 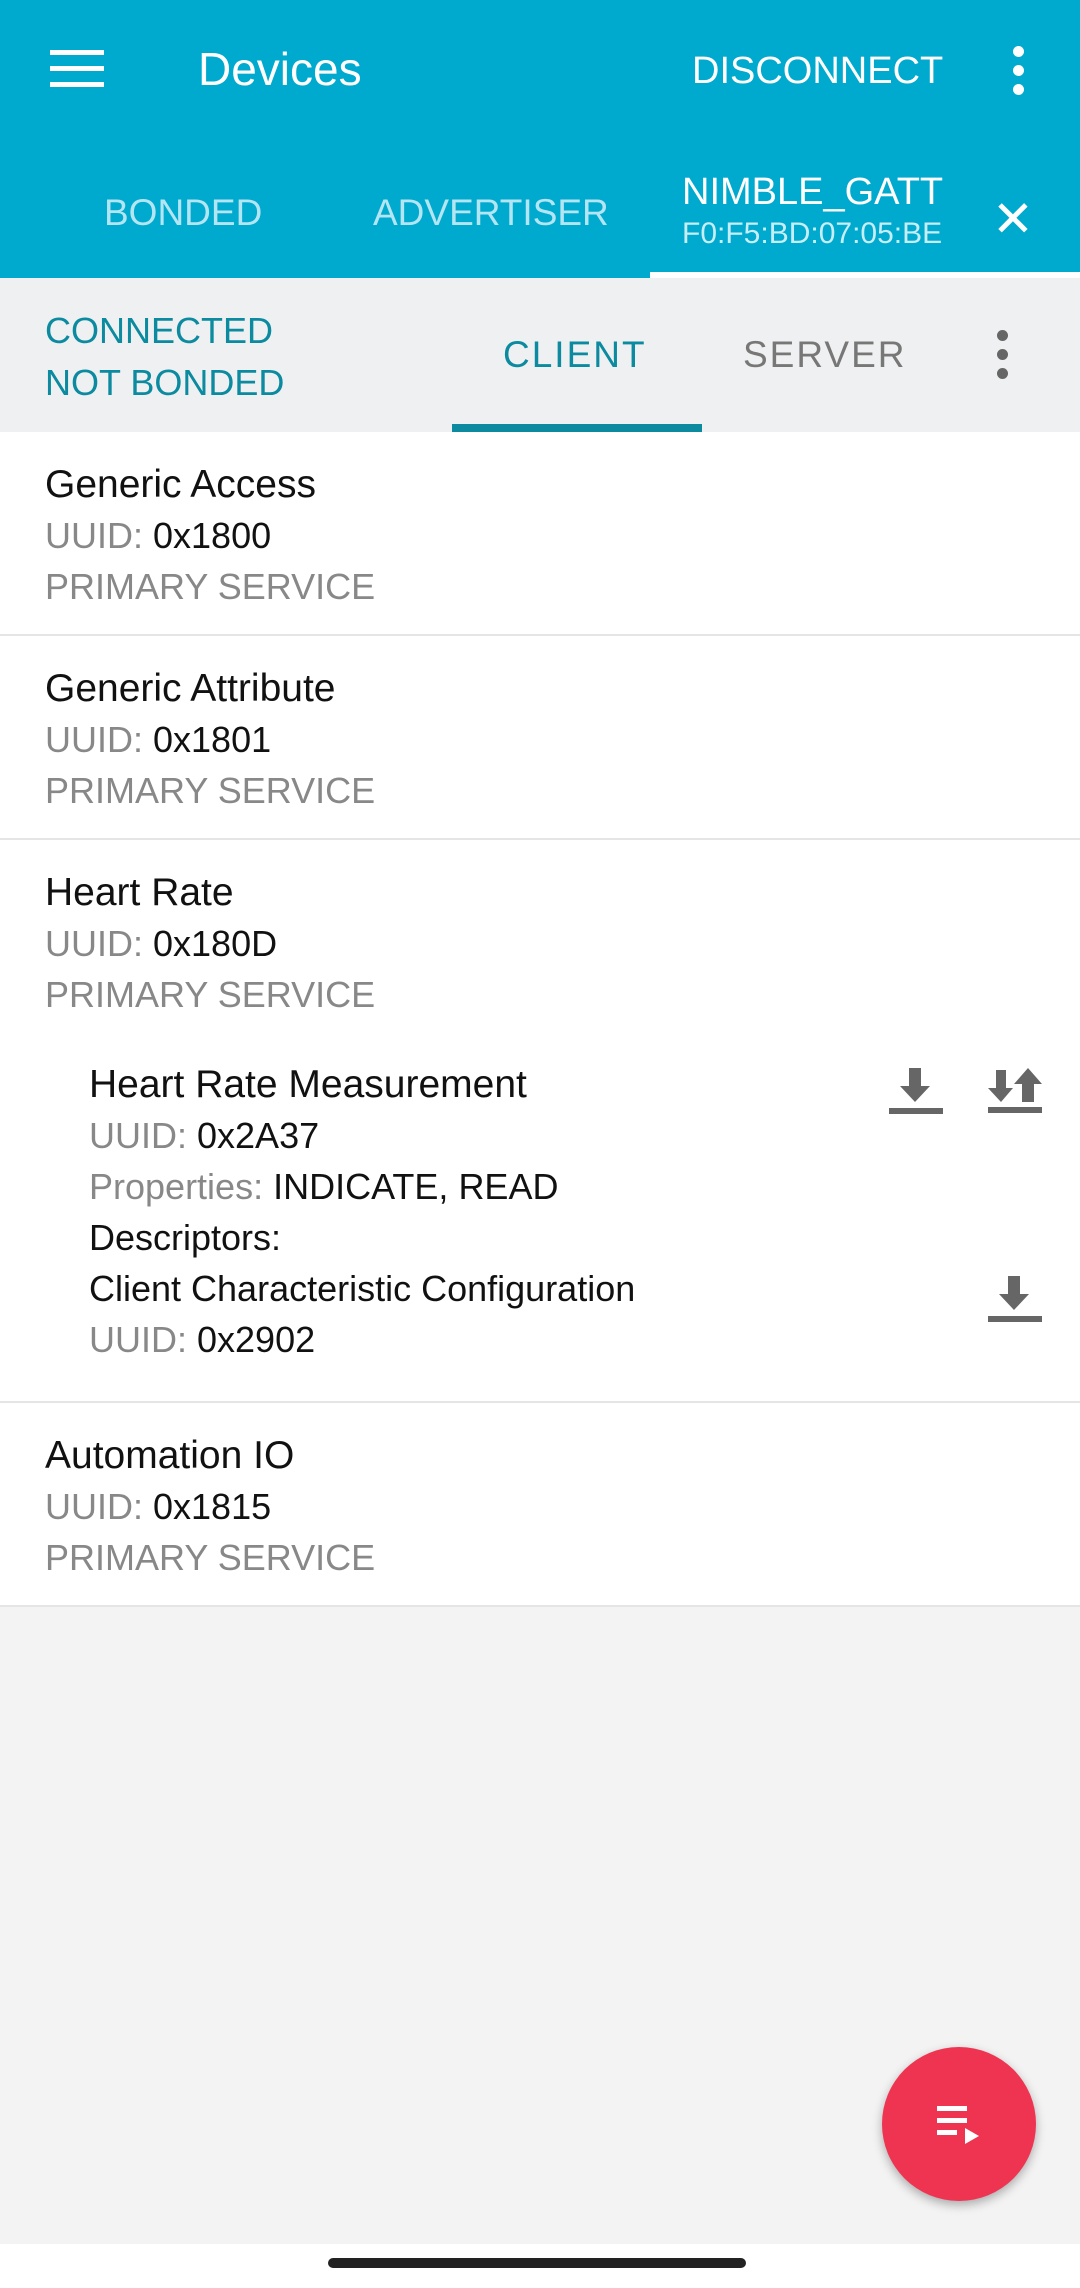 I want to click on bond-status: NOT BONDED, so click(x=165, y=382).